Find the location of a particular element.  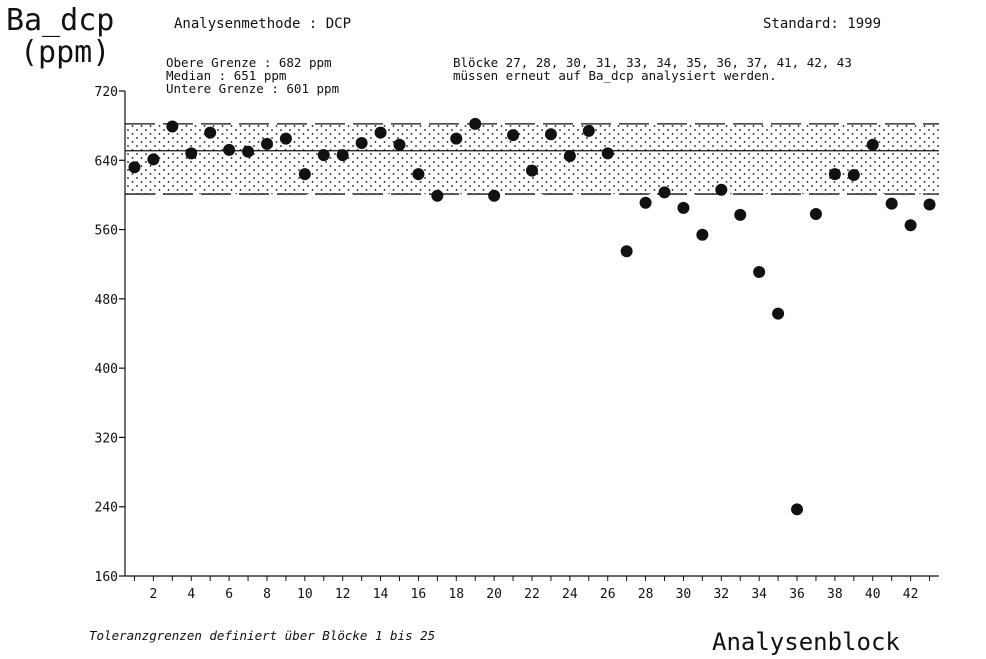

x-tick-label: 26 is located at coordinates (608, 594).